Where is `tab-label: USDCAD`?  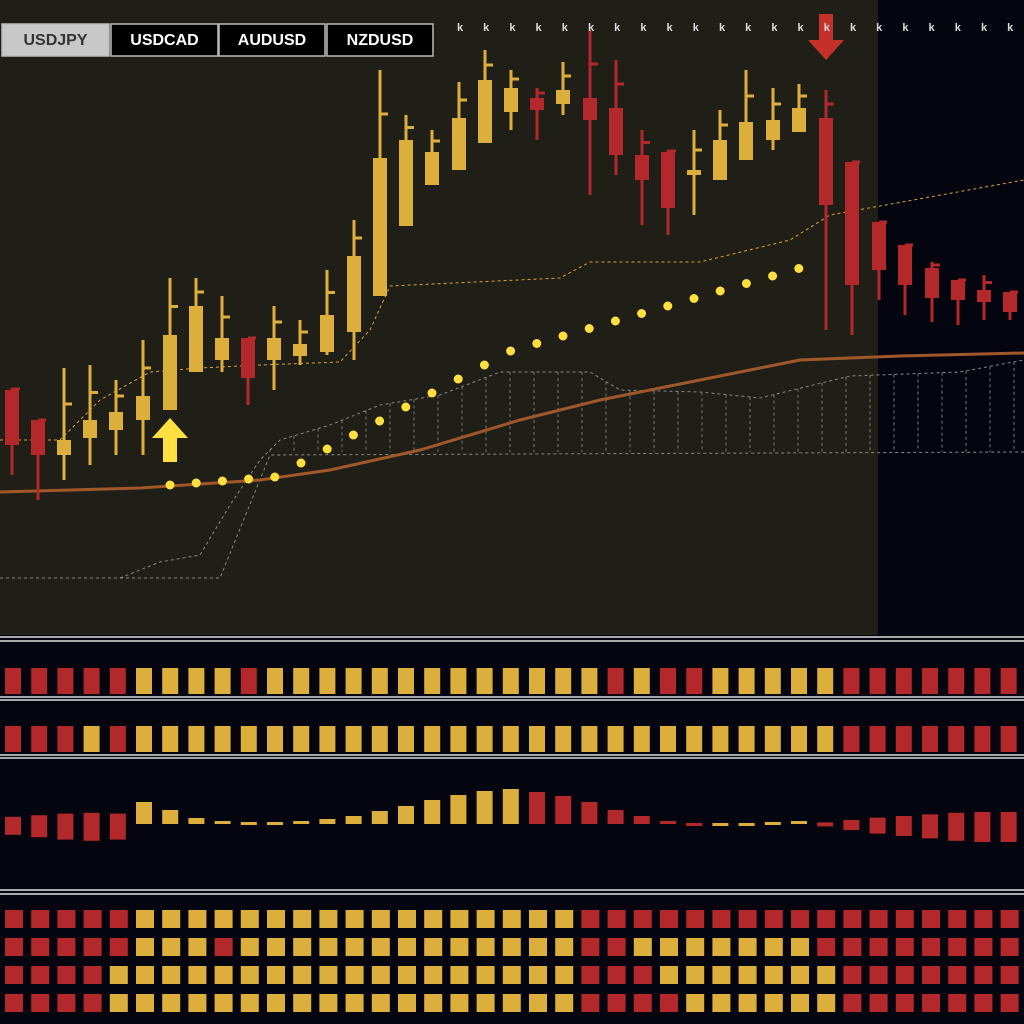 tab-label: USDCAD is located at coordinates (164, 40).